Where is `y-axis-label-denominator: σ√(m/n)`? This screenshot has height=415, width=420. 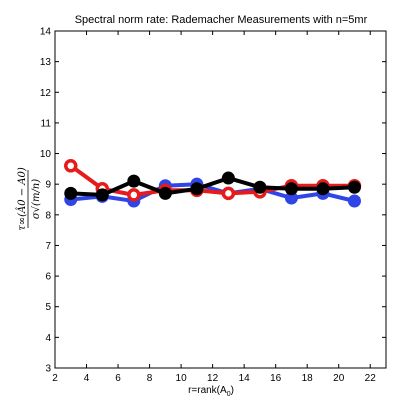
y-axis-label-denominator: σ√(m/n) is located at coordinates (36, 199).